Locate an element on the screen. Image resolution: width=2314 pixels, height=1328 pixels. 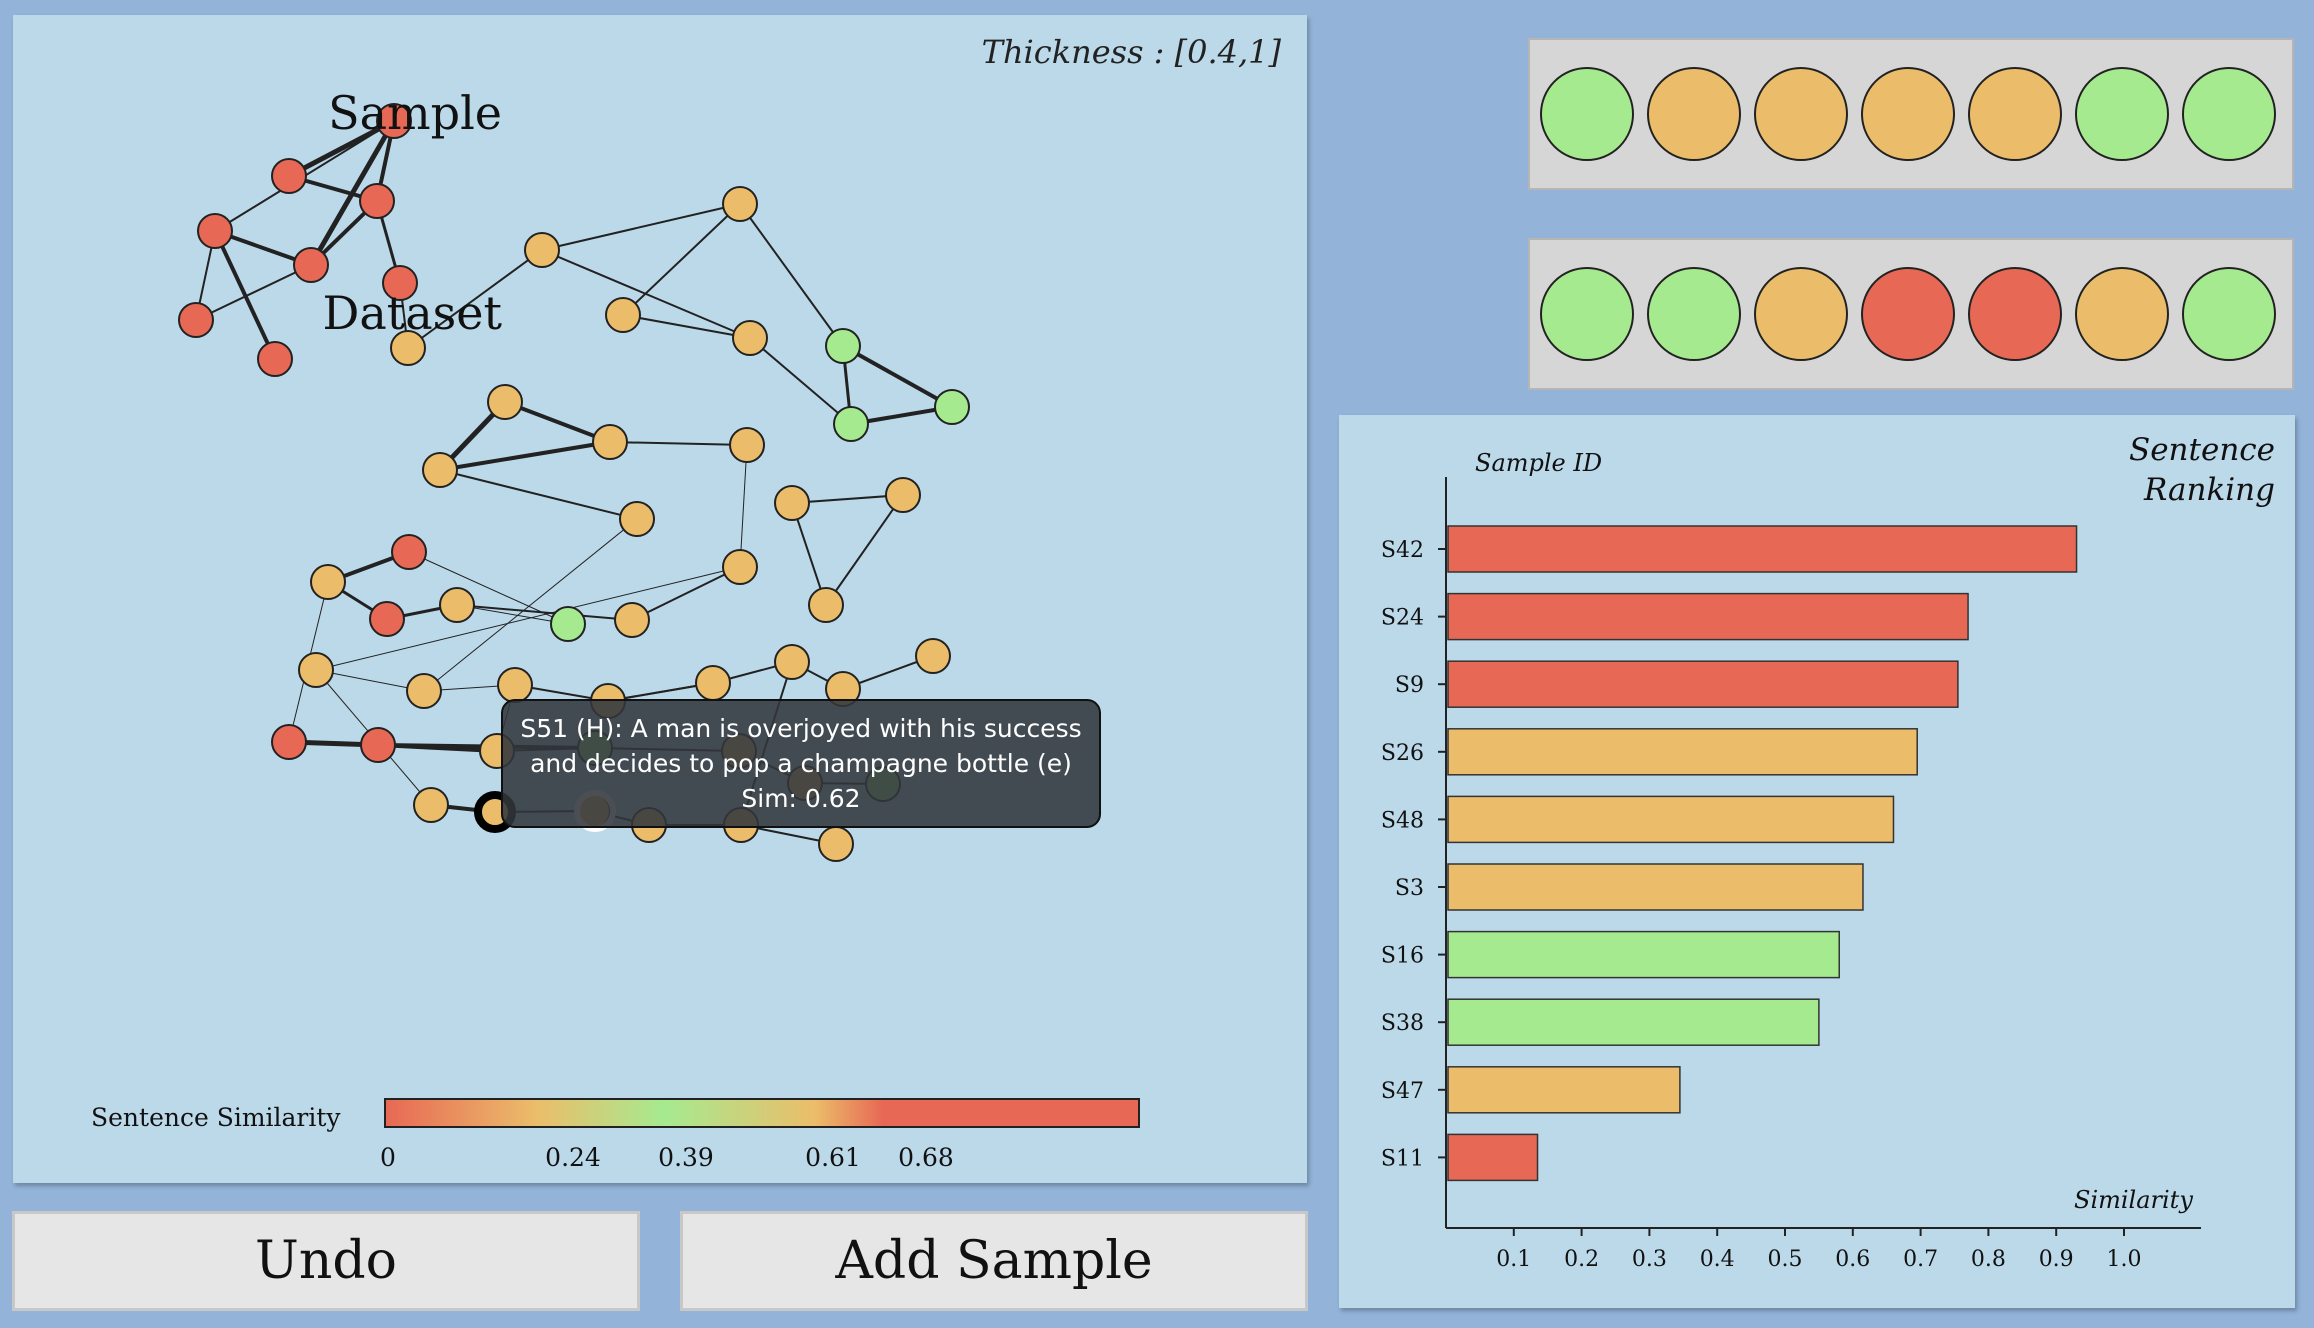
dataset-swatch-strip is located at coordinates (1911, 314).